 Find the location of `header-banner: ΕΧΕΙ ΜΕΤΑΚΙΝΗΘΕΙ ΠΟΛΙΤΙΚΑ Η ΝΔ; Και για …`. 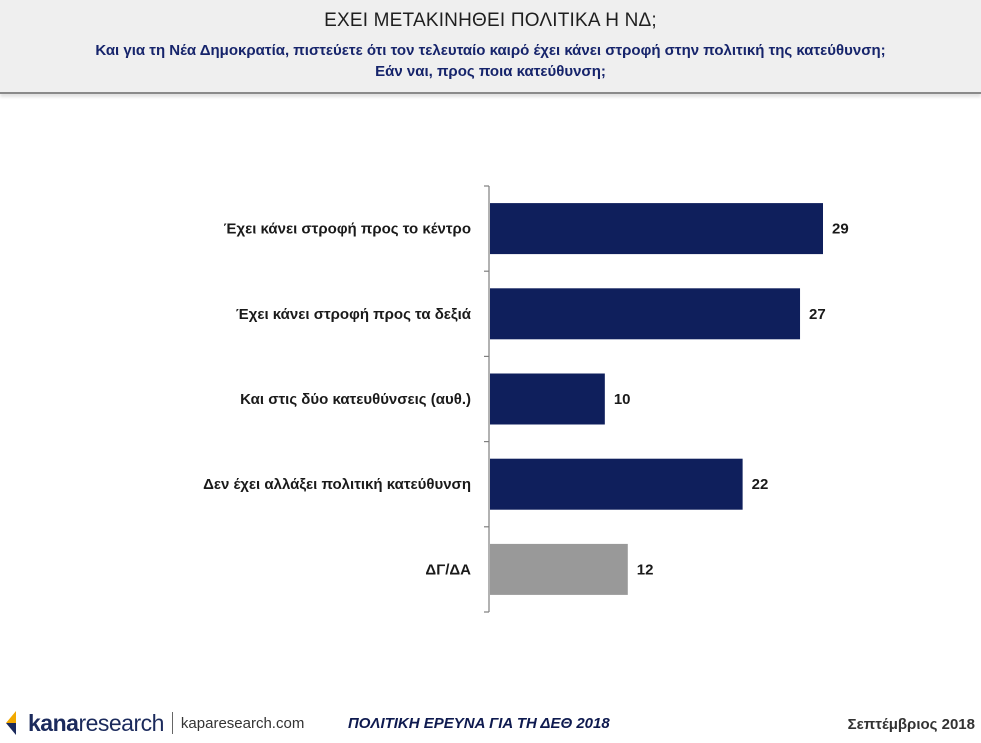

header-banner: ΕΧΕΙ ΜΕΤΑΚΙΝΗΘΕΙ ΠΟΛΙΤΙΚΑ Η ΝΔ; Και για … is located at coordinates (490, 47).